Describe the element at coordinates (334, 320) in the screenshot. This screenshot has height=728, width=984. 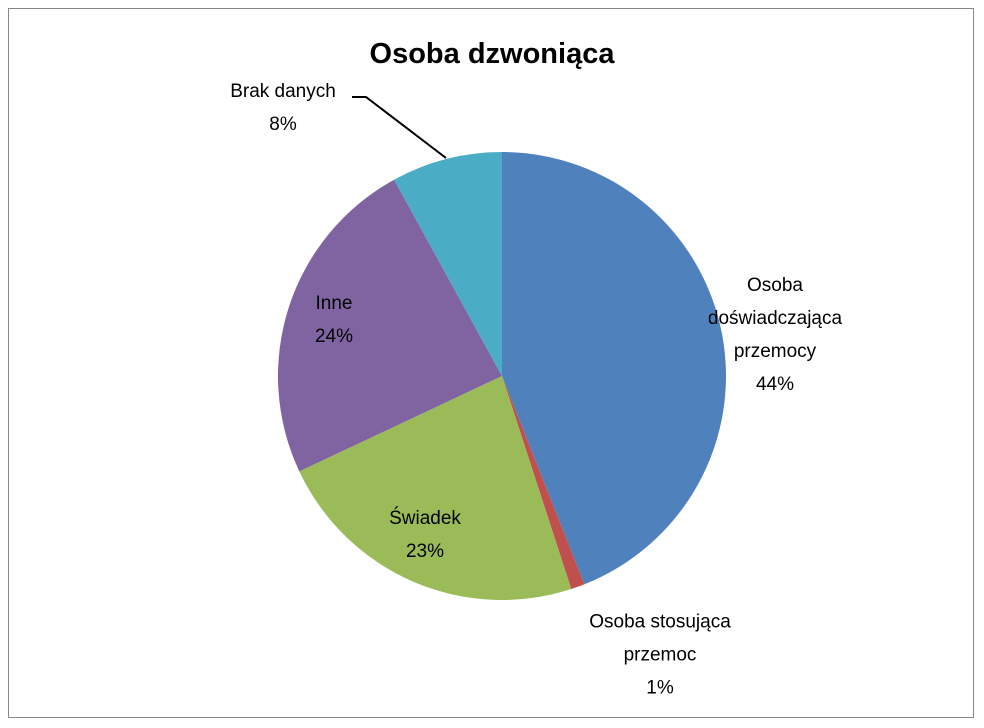
I see `slice-label: Inne 24%` at that location.